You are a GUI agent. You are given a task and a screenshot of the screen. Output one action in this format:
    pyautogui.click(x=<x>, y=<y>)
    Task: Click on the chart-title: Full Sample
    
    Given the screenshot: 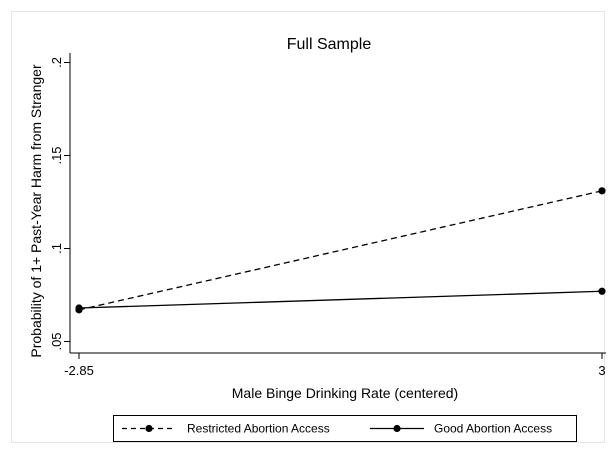 What is the action you would take?
    pyautogui.click(x=329, y=44)
    